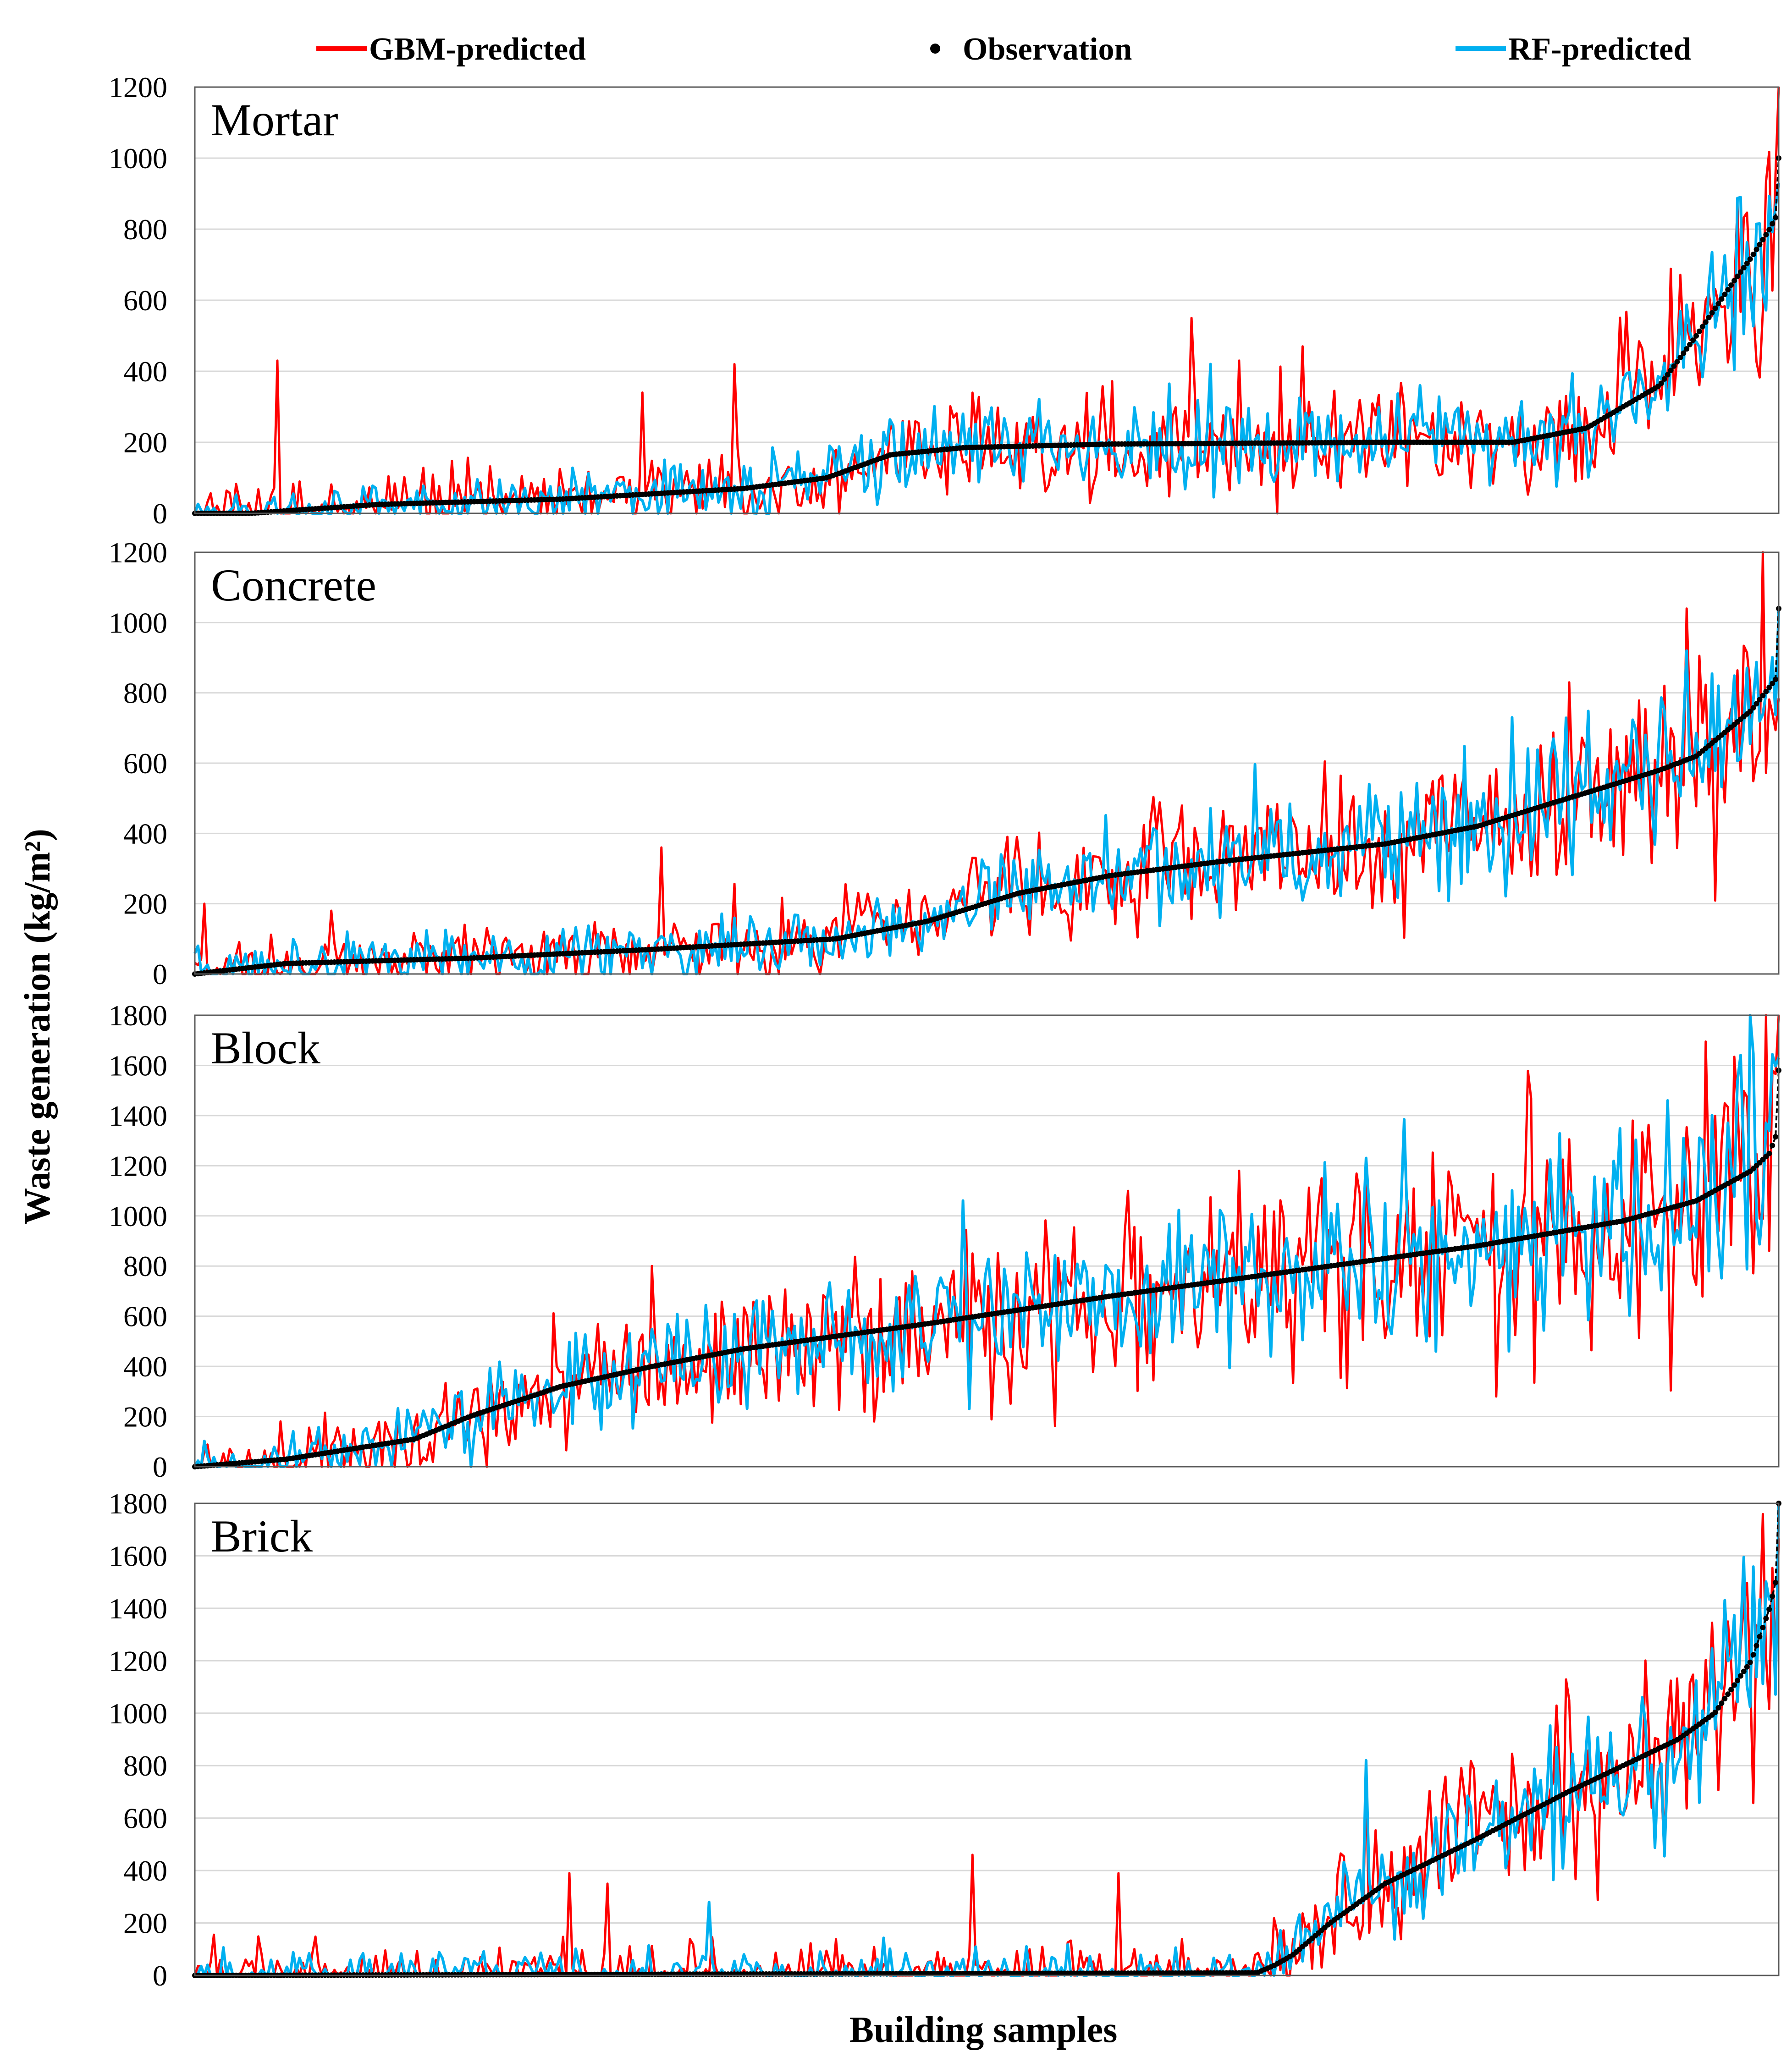 Image resolution: width=1792 pixels, height=2052 pixels. Describe the element at coordinates (1599, 49) in the screenshot. I see `legend-rf-label: RF-predicted` at that location.